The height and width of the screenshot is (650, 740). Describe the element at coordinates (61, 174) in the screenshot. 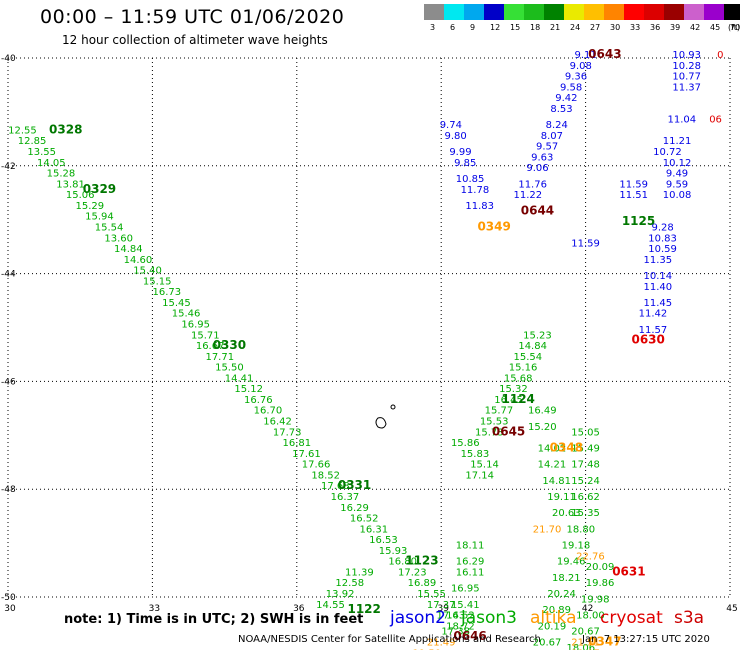

I see `wave-height-label: 15.28` at that location.